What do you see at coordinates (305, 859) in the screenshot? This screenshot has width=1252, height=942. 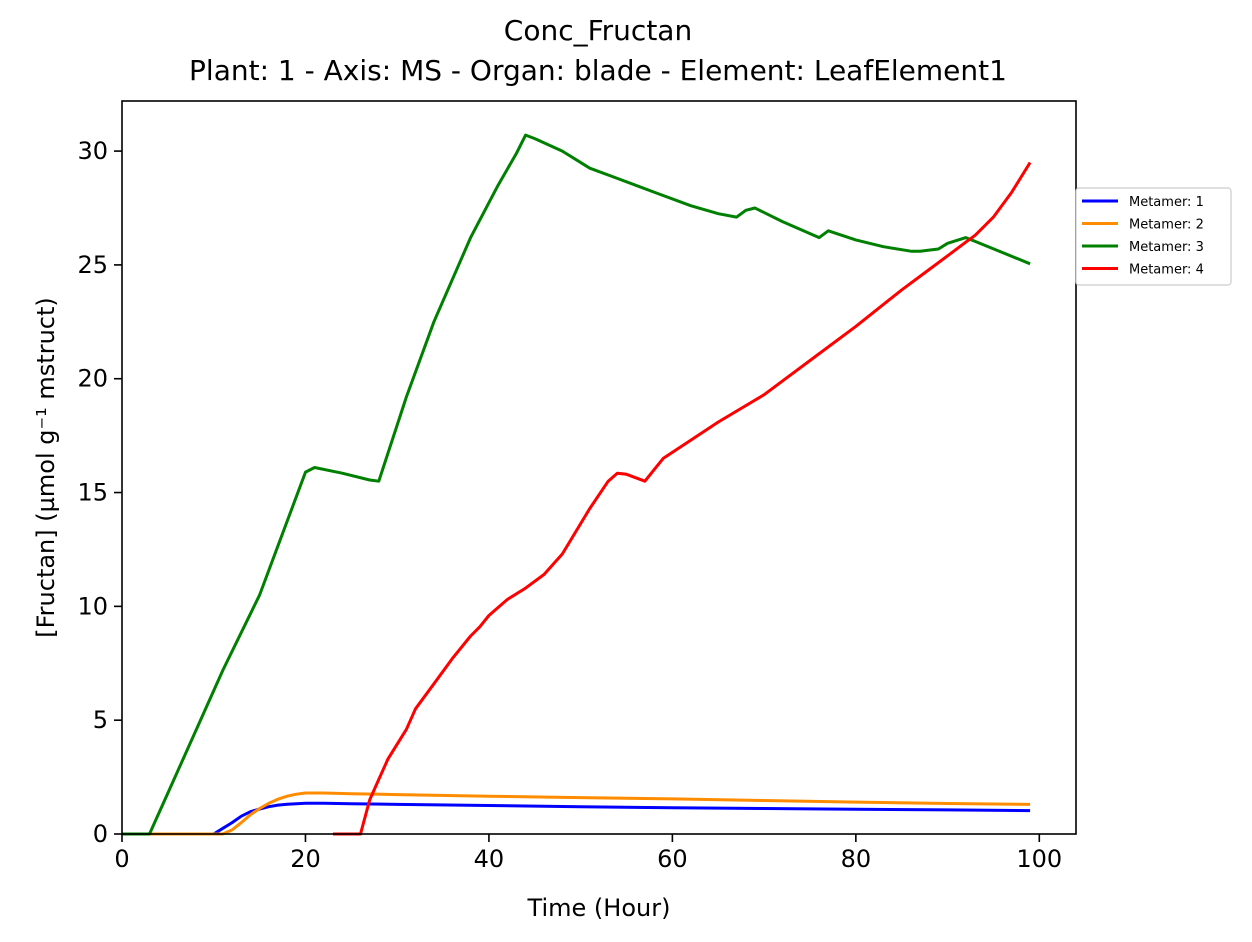 I see `x-tick-label: 20` at bounding box center [305, 859].